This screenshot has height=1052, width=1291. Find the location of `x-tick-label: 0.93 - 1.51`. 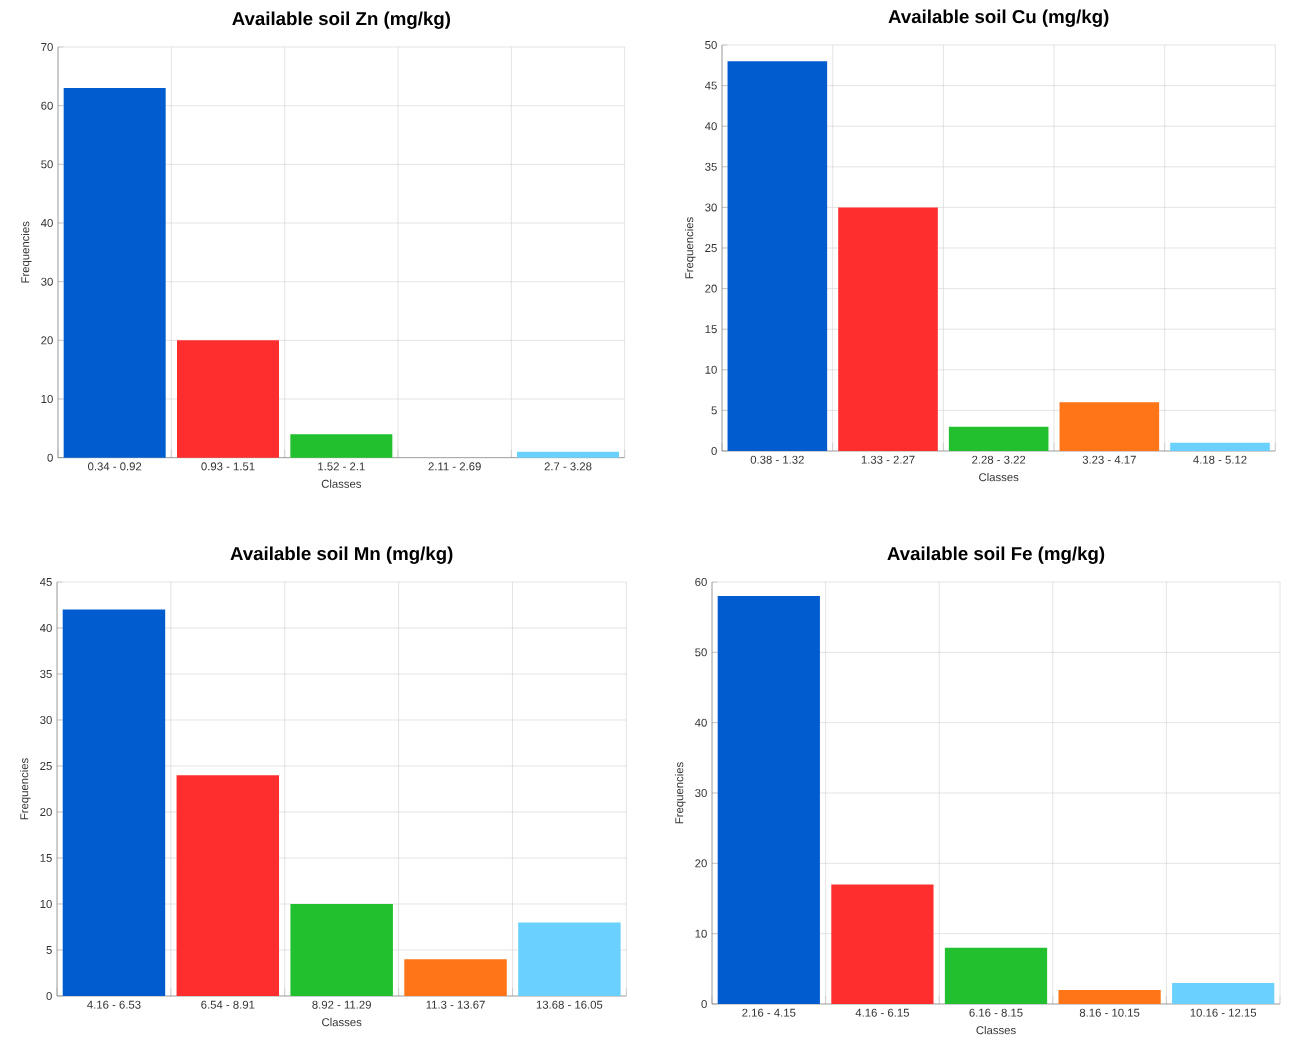

x-tick-label: 0.93 - 1.51 is located at coordinates (228, 466).